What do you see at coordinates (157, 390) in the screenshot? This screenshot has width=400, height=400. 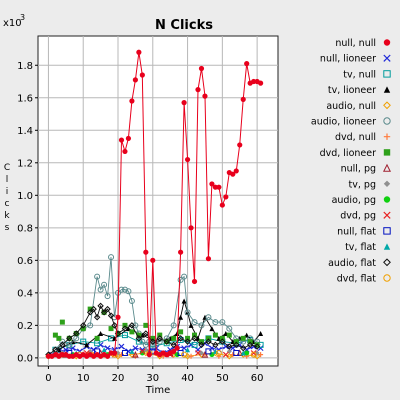 I see `x-axis-label: Time` at bounding box center [157, 390].